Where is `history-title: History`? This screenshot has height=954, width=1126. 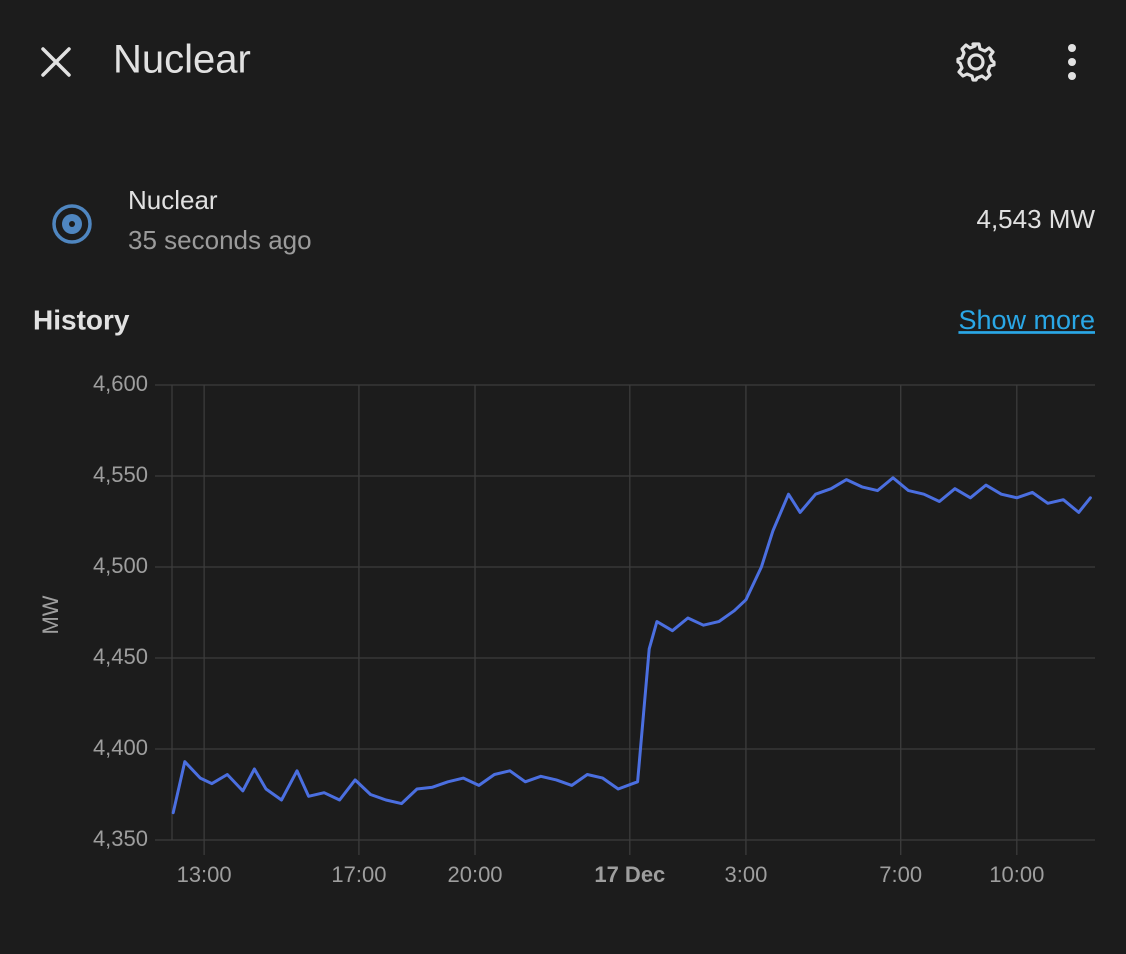
history-title: History is located at coordinates (81, 319).